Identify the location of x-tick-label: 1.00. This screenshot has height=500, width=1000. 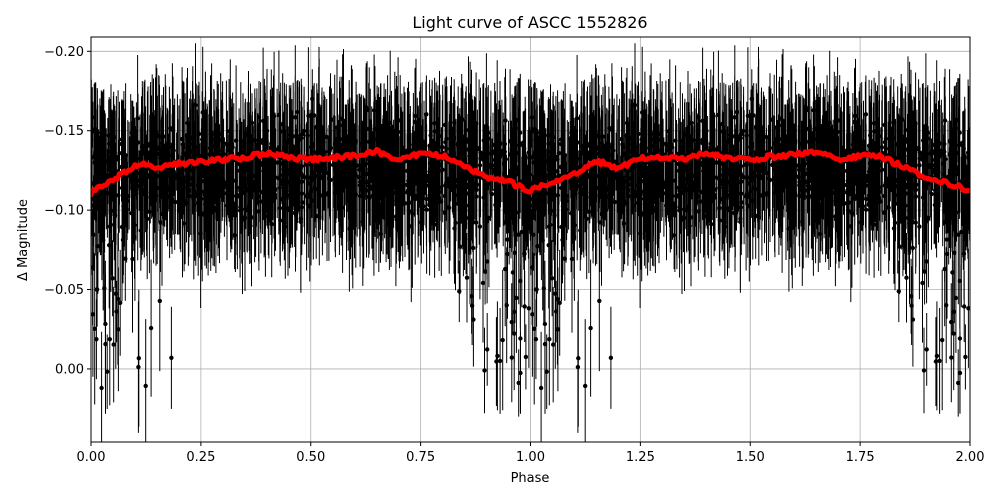
(530, 457).